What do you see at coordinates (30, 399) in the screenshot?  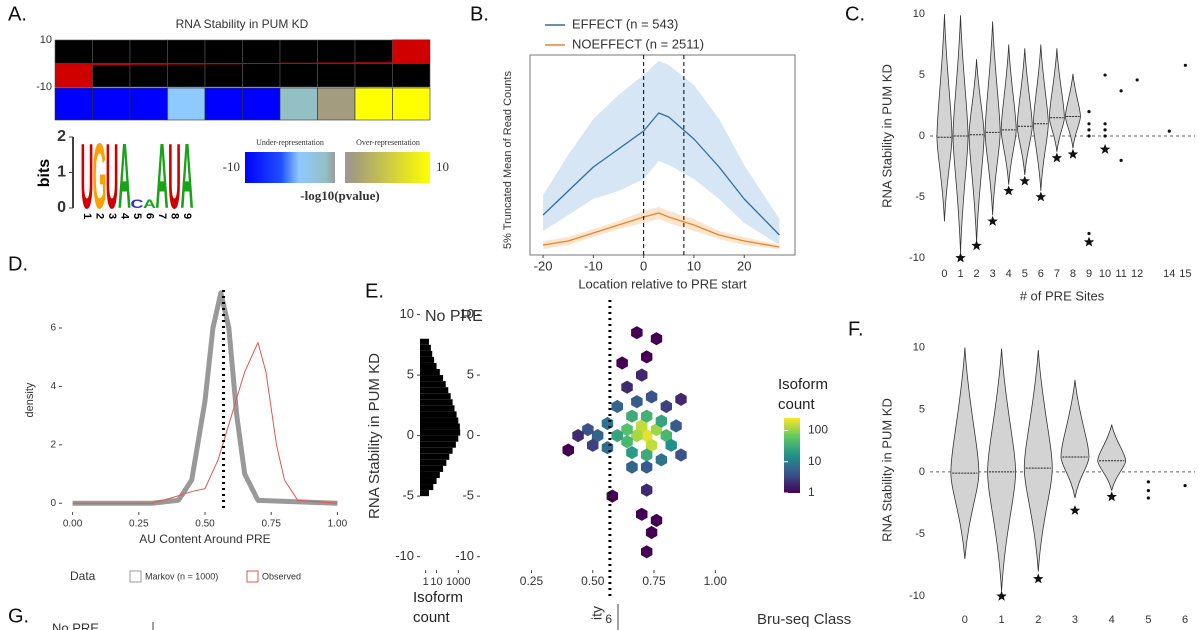 I see `axis-title: density` at bounding box center [30, 399].